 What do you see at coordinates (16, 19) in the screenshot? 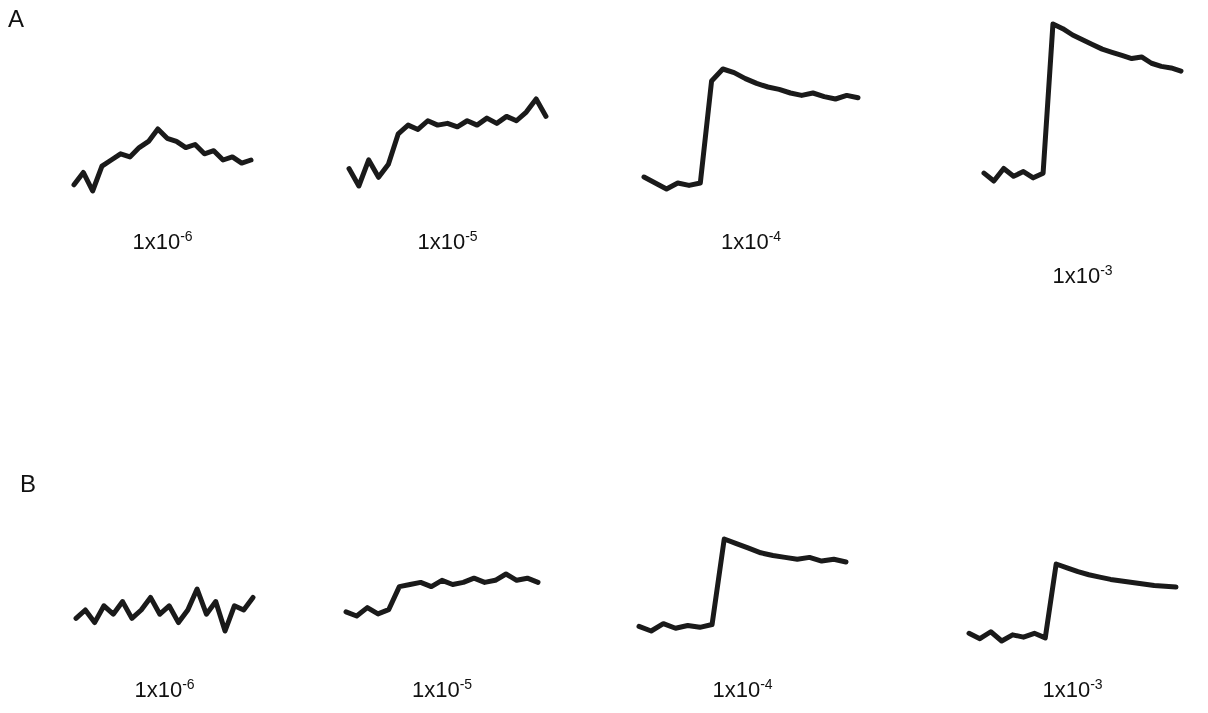
I see `text: A` at bounding box center [16, 19].